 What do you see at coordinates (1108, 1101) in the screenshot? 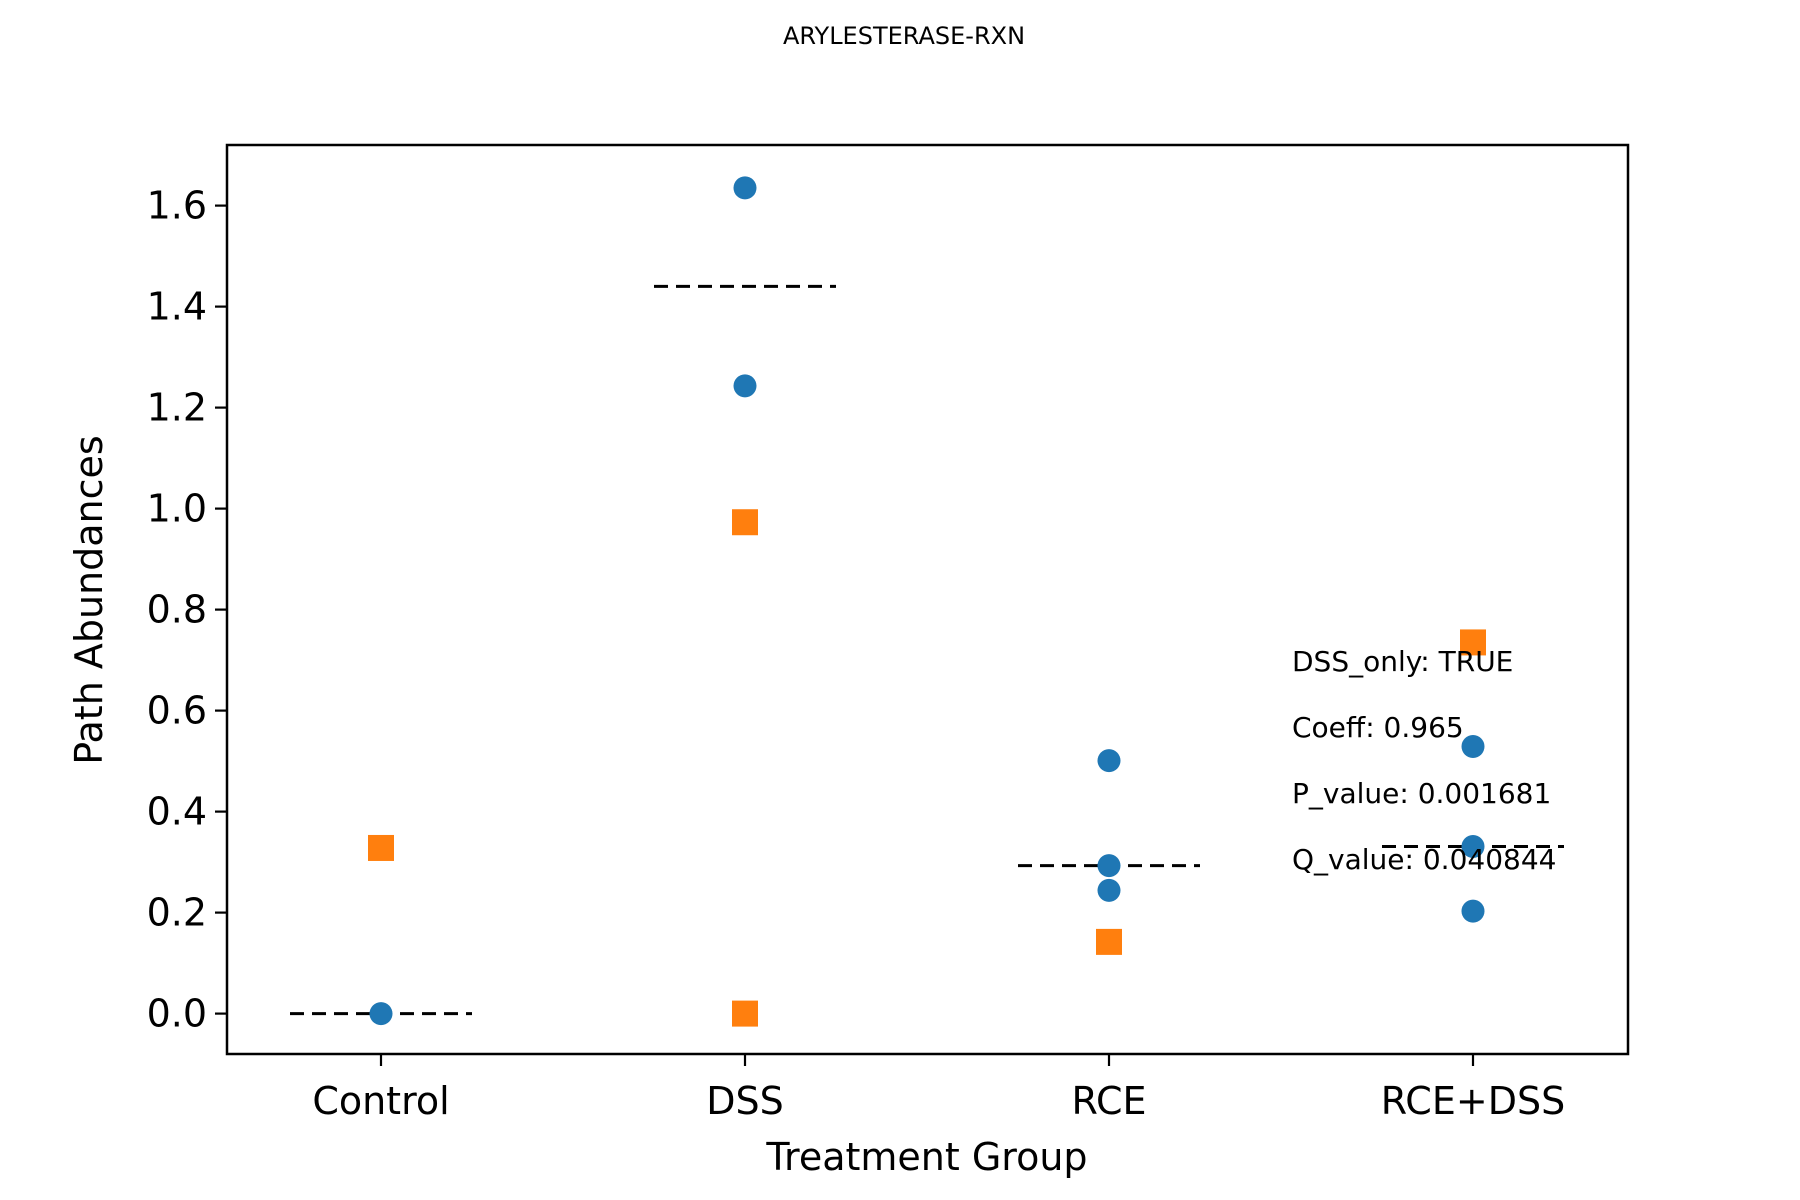
I see `x-tick-label: RCE` at bounding box center [1108, 1101].